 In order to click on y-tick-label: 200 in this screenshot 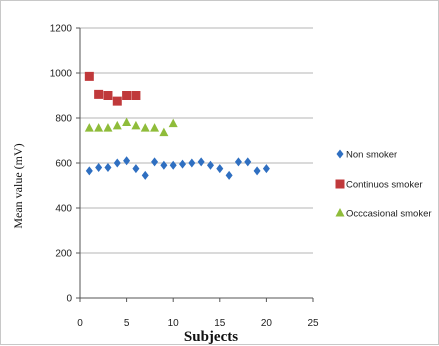, I will do `click(63, 254)`.